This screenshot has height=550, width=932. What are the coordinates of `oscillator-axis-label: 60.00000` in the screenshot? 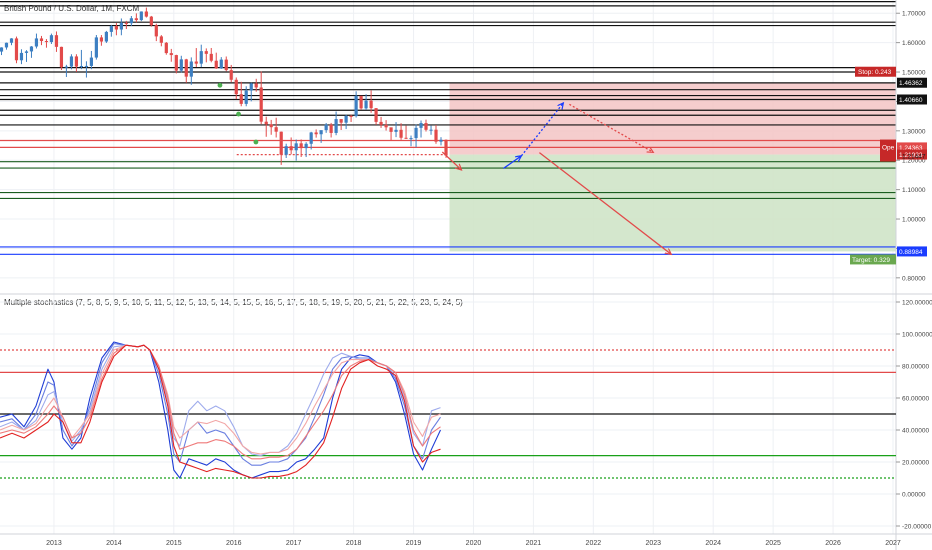 It's located at (915, 399).